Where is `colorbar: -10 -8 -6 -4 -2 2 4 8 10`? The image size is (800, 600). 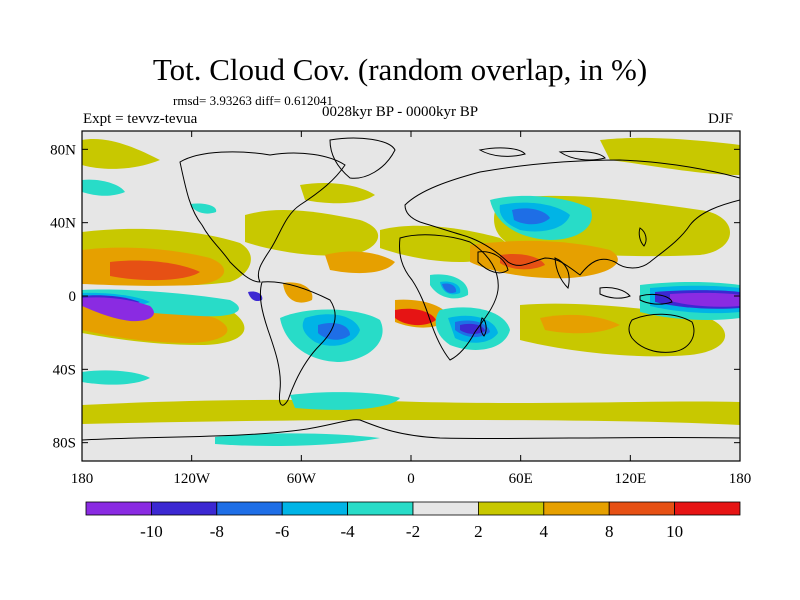 colorbar: -10 -8 -6 -4 -2 2 4 8 10 is located at coordinates (413, 521).